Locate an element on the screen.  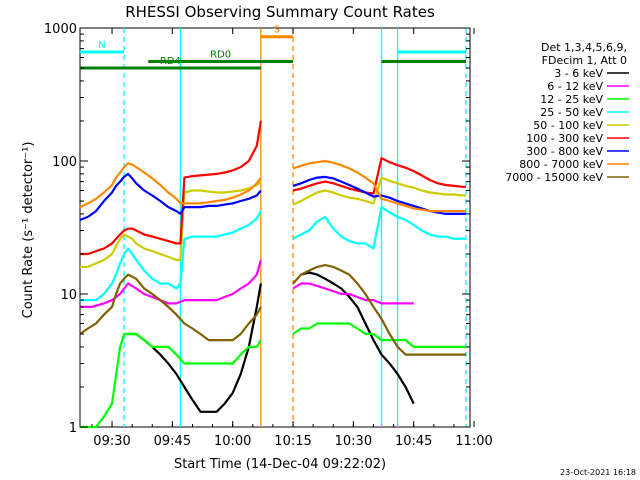
legend-label: 300 - 800 keV is located at coordinates (564, 151).